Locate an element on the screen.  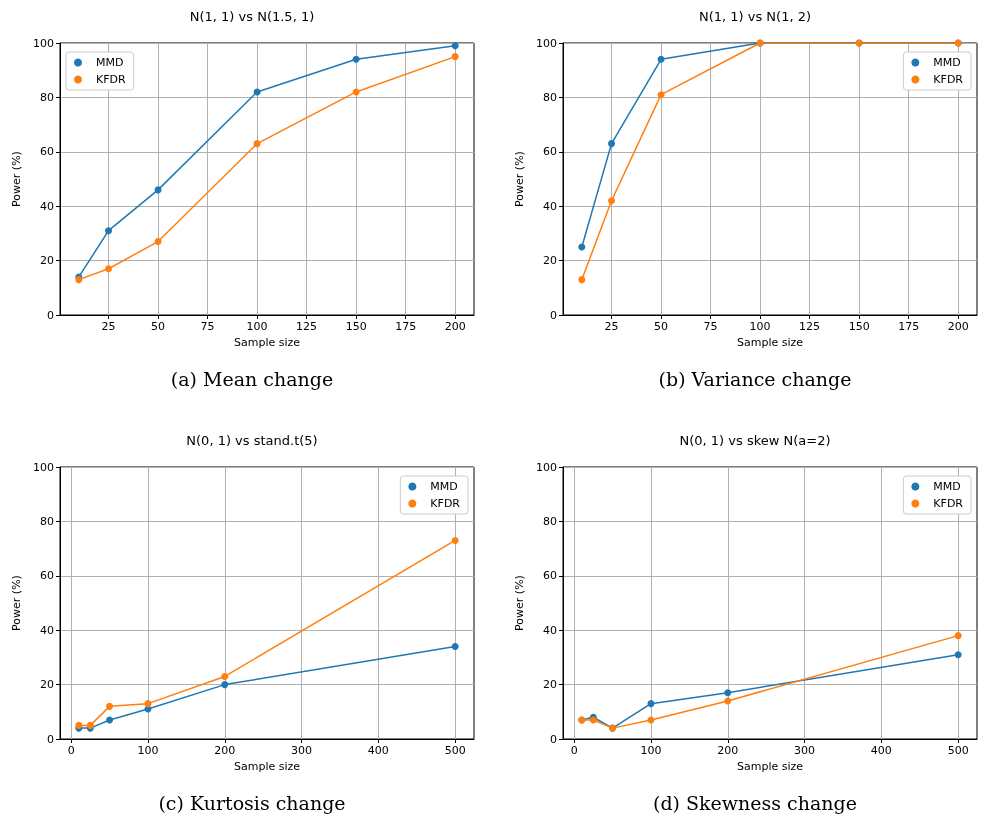
text: (b) Variance change is located at coordinates (755, 379).